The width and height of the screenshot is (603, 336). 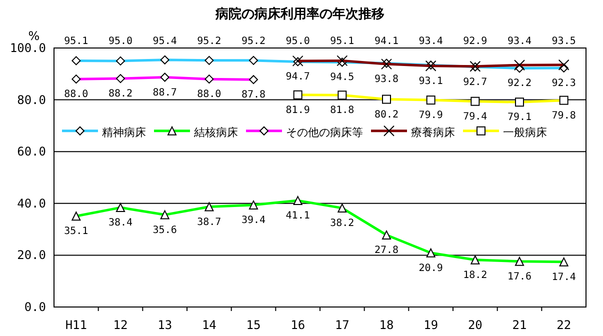 I want to click on data-label: 93.5, so click(x=564, y=41).